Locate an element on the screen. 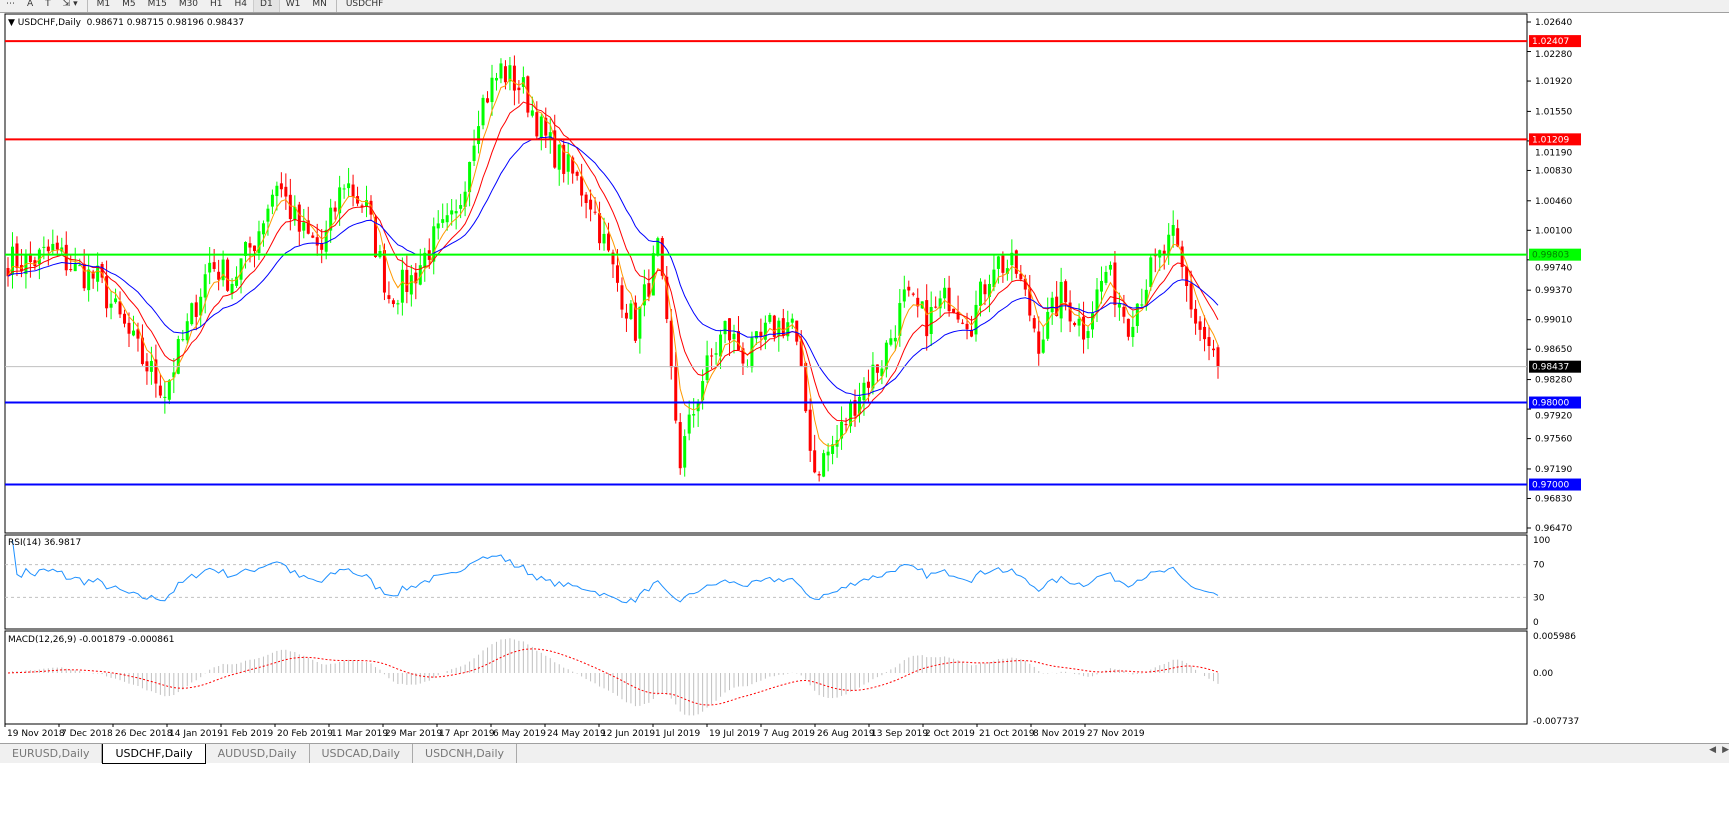 The width and height of the screenshot is (1729, 840). arrows-tool-icon: ⇲ ▾ is located at coordinates (70, 4).